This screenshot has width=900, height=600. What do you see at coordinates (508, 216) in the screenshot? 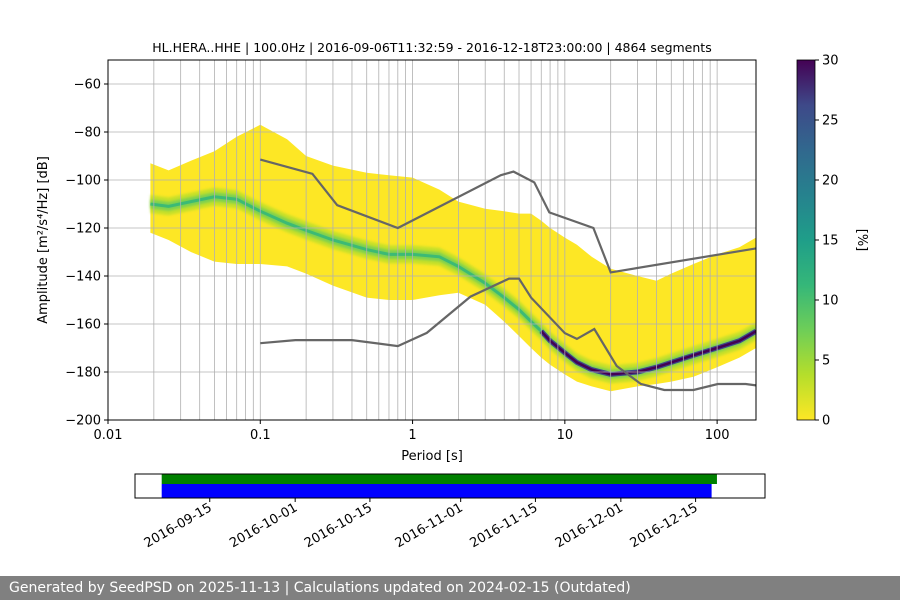
I see `high-noise-model` at bounding box center [508, 216].